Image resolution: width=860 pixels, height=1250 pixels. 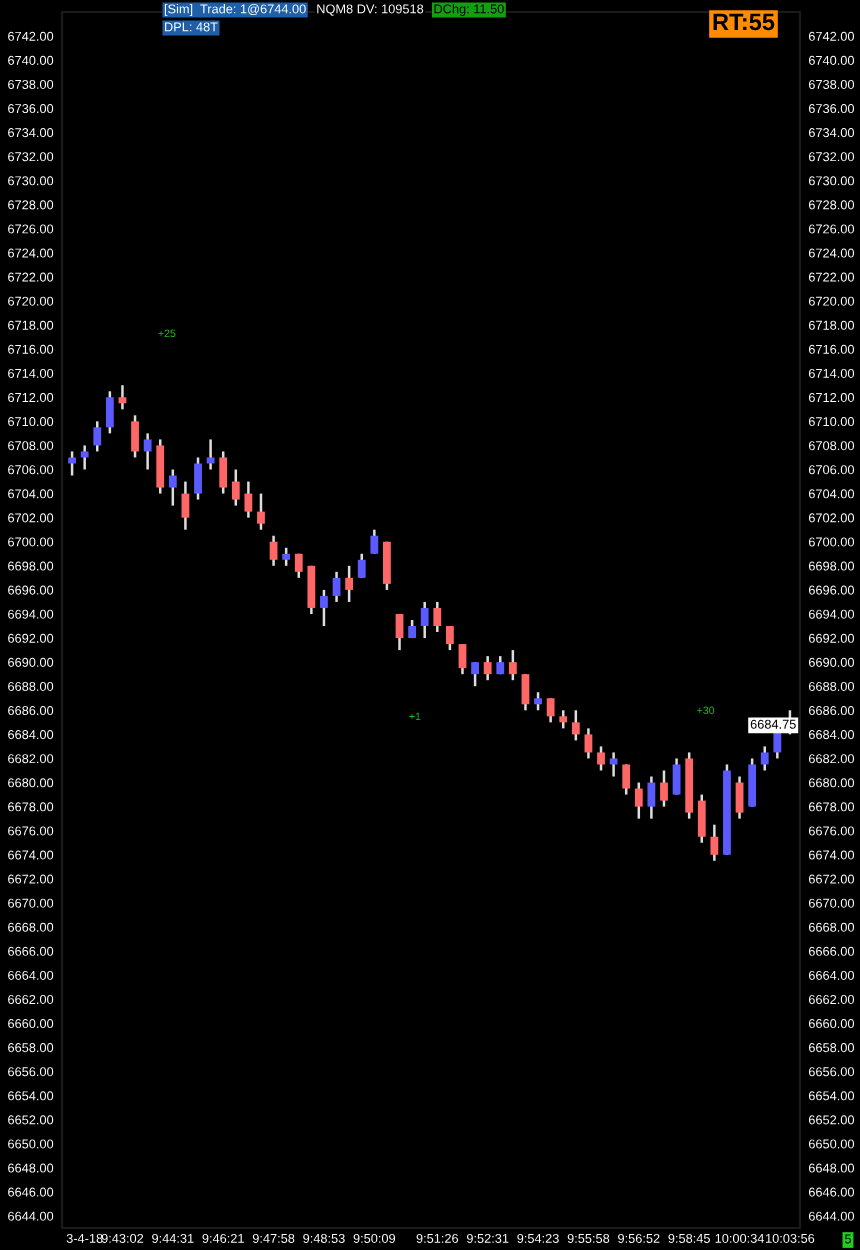 What do you see at coordinates (744, 22) in the screenshot?
I see `annotation: RT:55` at bounding box center [744, 22].